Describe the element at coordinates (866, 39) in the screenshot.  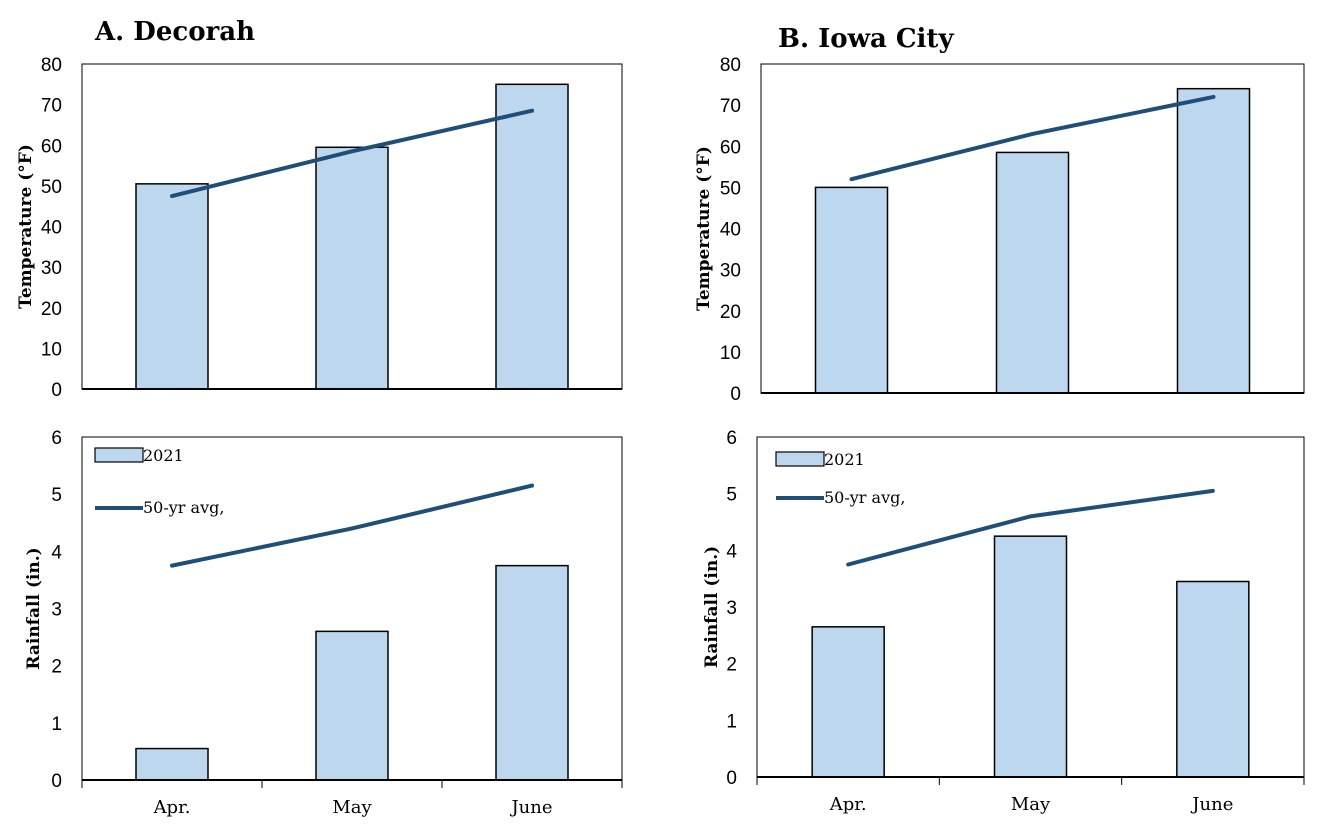
I see `chart-title: B. Iowa City` at that location.